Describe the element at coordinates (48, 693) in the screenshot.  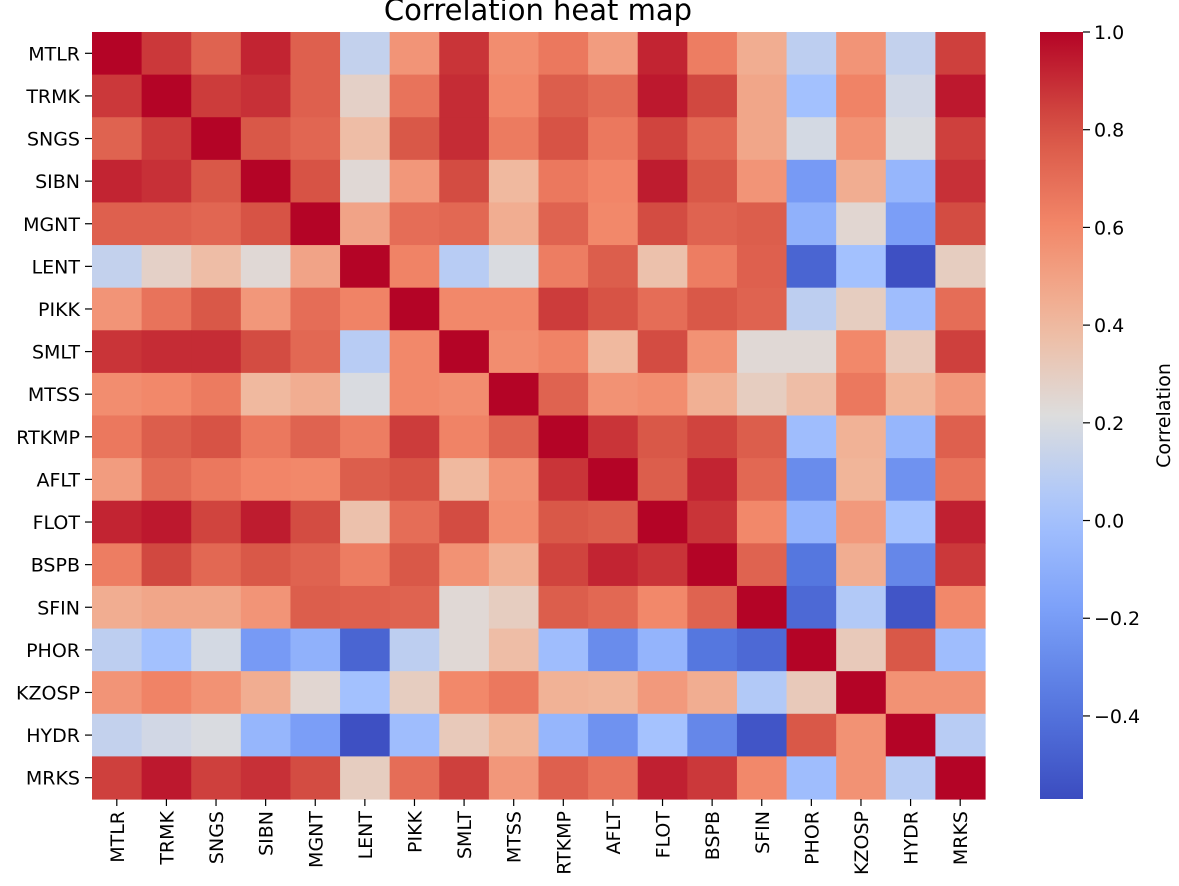
I see `y-tick-label: KZOSP` at that location.